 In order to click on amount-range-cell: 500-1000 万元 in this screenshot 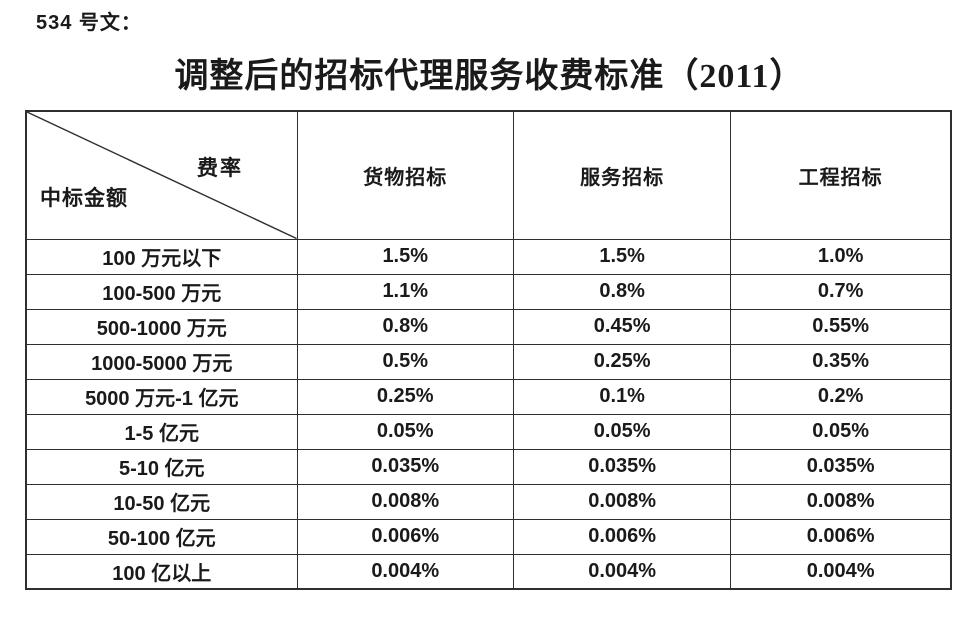, I will do `click(161, 326)`.